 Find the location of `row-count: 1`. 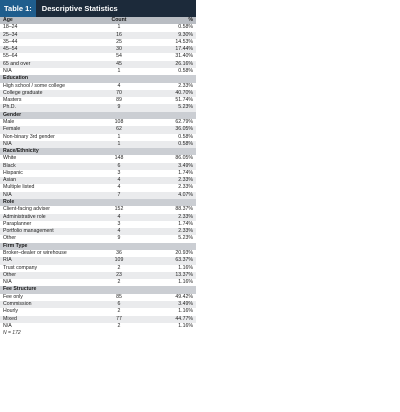

row-count: 1 is located at coordinates (119, 137).